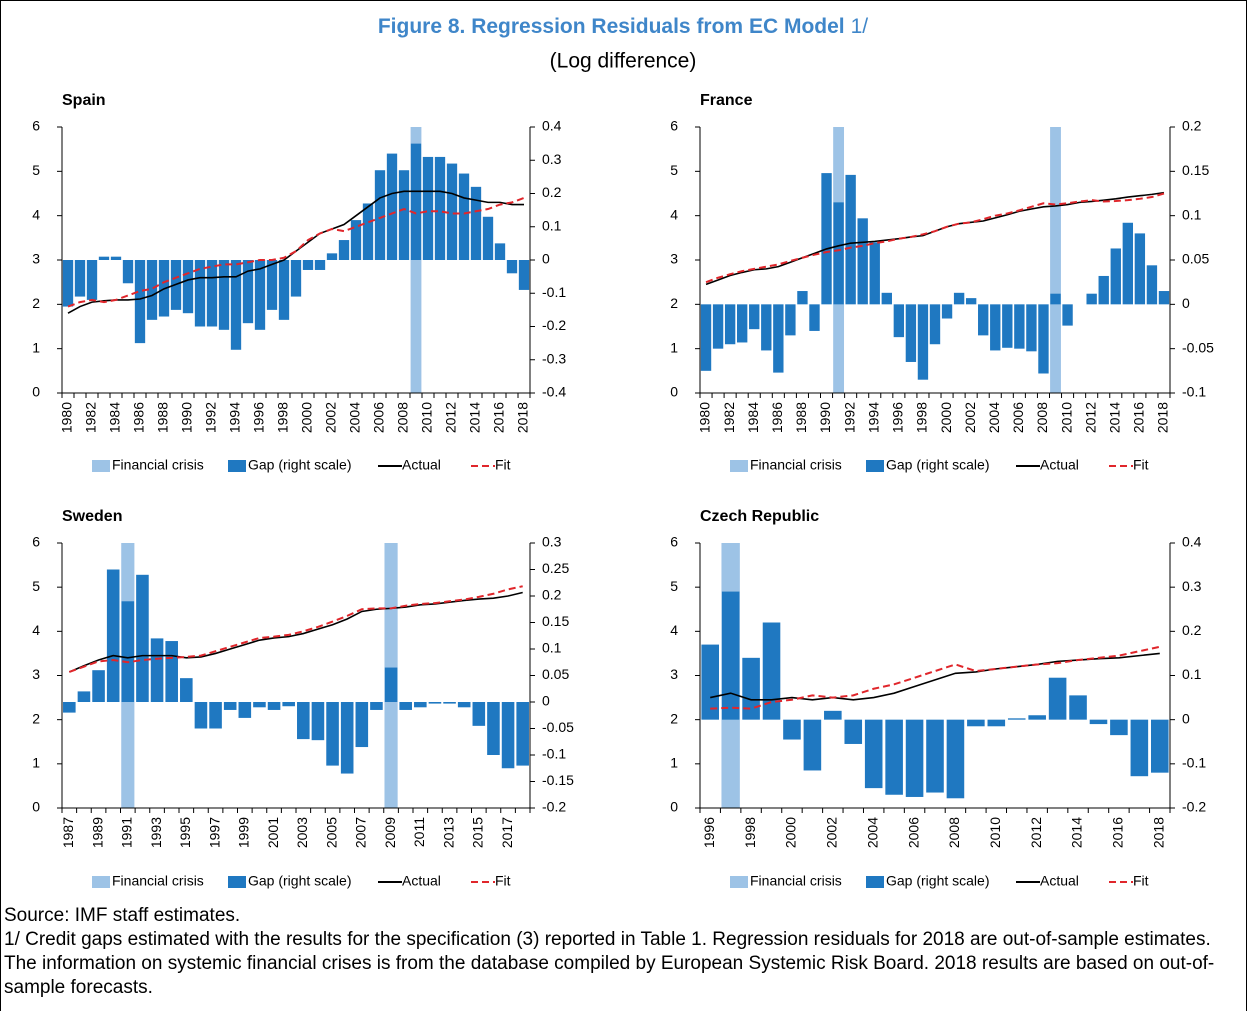 This screenshot has width=1247, height=1012. What do you see at coordinates (295, 629) in the screenshot?
I see `series-line` at bounding box center [295, 629].